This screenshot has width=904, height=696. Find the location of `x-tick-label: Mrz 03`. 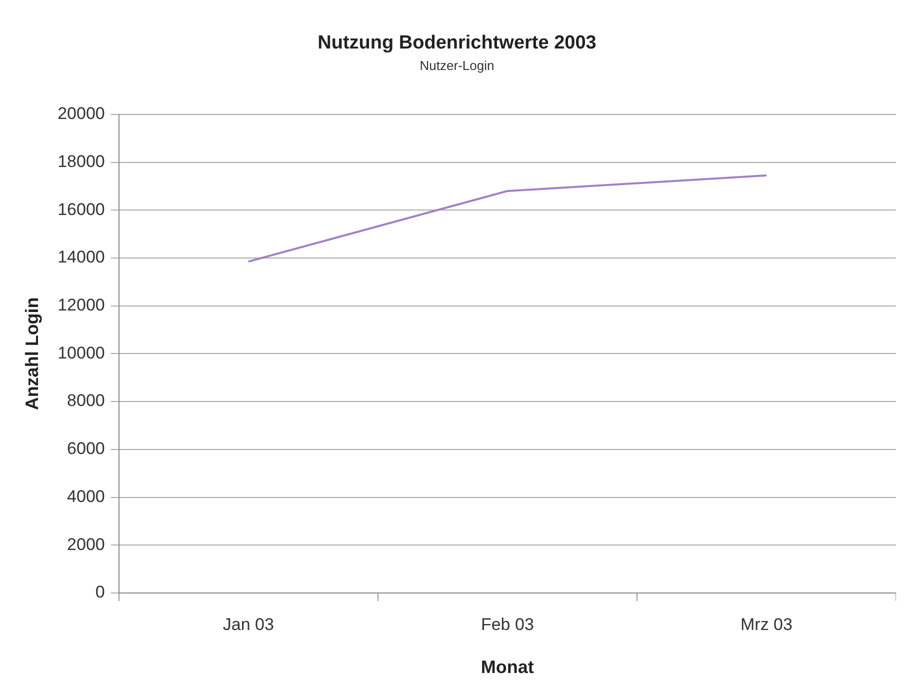

x-tick-label: Mrz 03 is located at coordinates (766, 624).